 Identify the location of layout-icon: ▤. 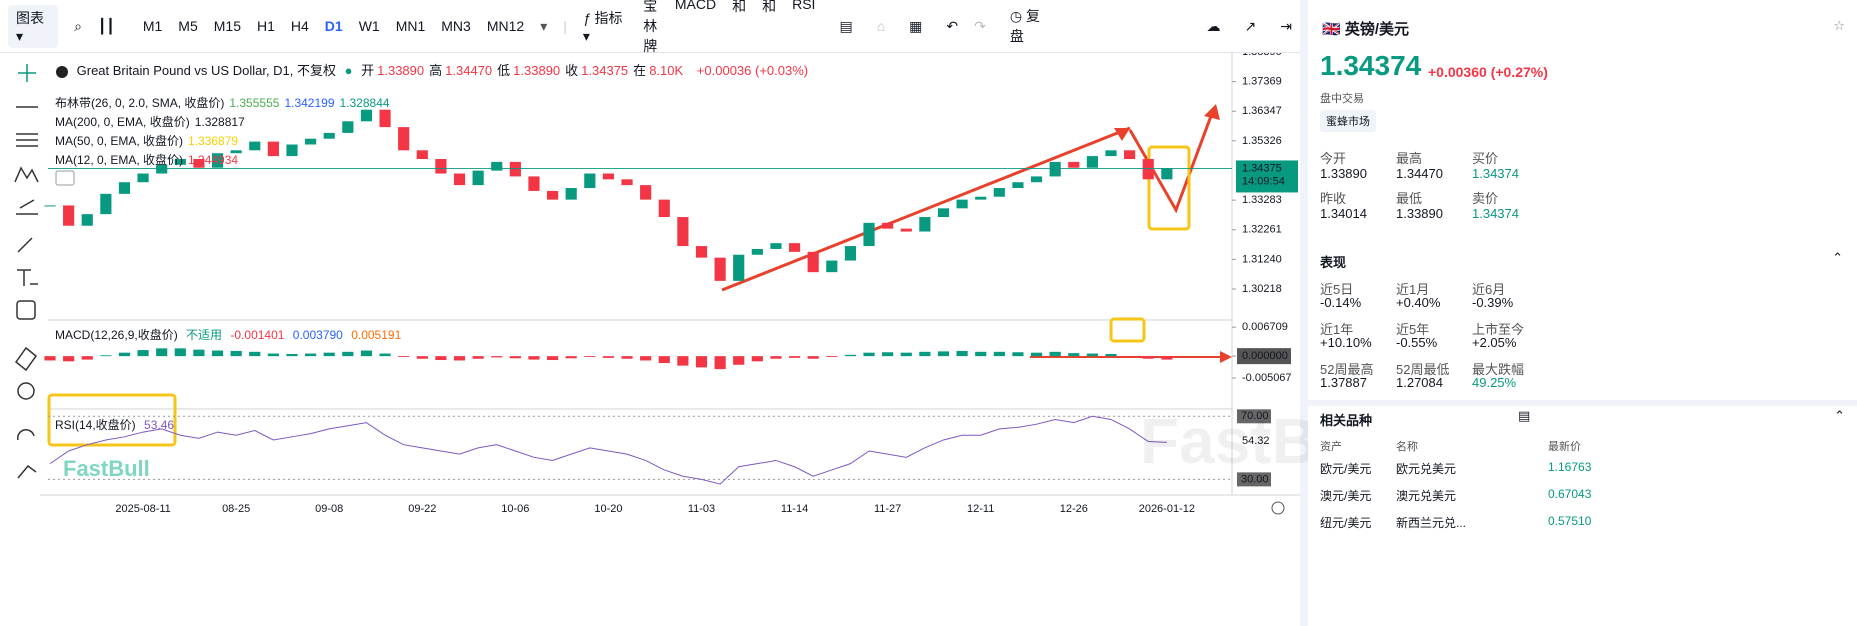
(846, 25).